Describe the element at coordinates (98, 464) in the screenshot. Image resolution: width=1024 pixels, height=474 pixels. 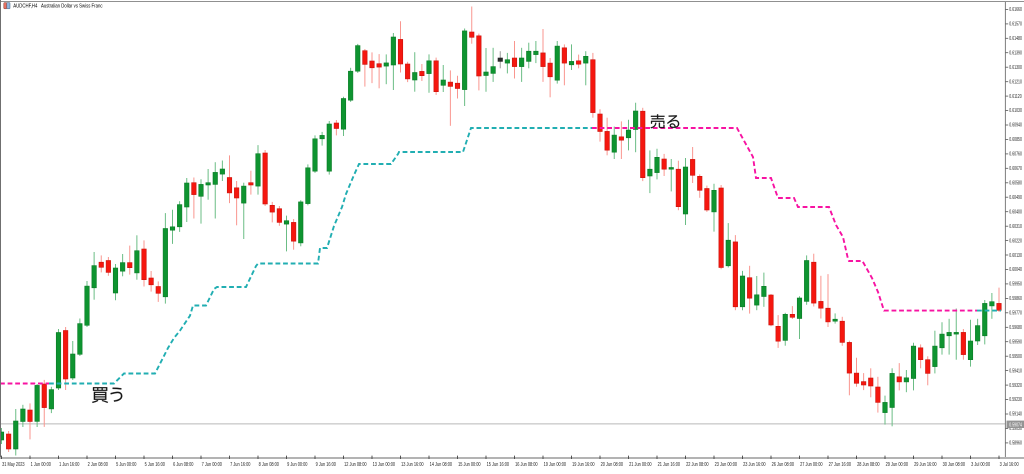
I see `svg-text: 2 Jun 08:00` at that location.